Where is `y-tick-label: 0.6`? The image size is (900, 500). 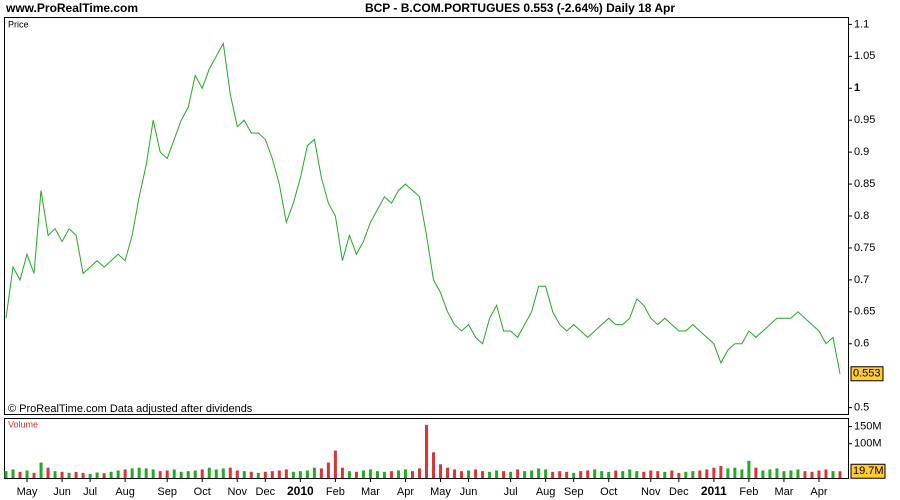 y-tick-label: 0.6 is located at coordinates (861, 344).